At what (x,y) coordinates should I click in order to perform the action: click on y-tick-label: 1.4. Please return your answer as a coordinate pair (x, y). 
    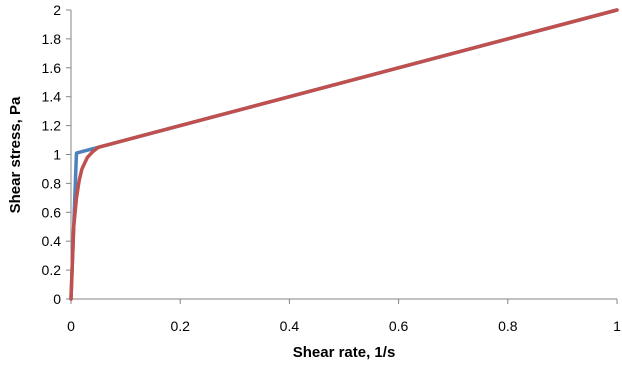
    Looking at the image, I should click on (52, 97).